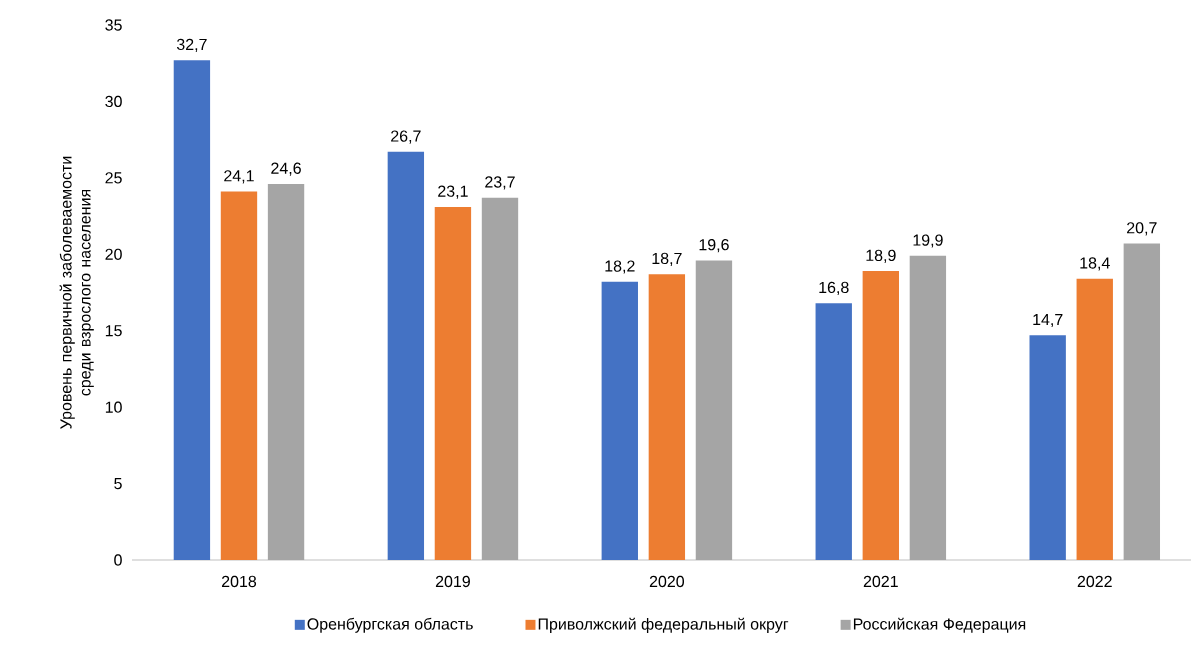 This screenshot has height=657, width=1194. I want to click on x-tick-label: 2022, so click(1094, 581).